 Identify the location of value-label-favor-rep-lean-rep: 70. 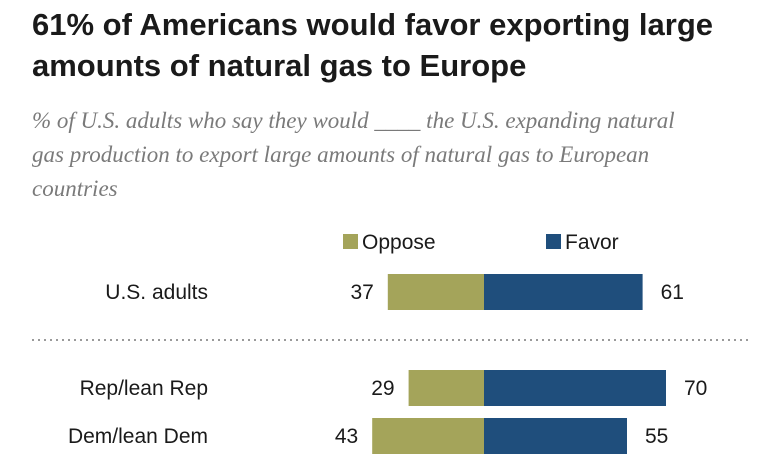
(695, 388).